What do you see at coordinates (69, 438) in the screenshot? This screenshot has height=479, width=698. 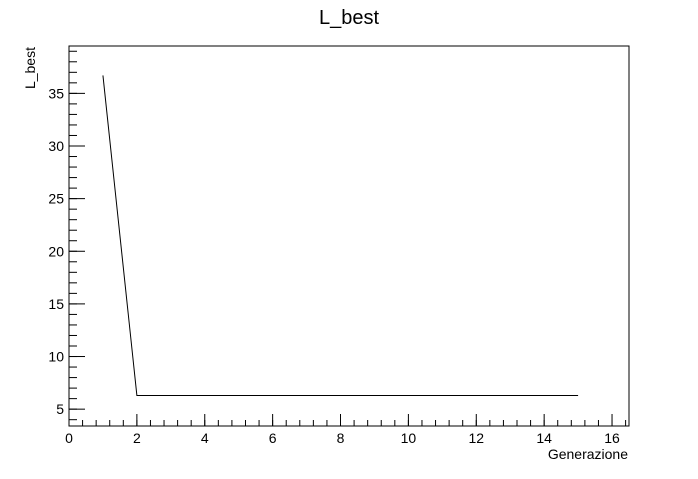 I see `x-tick-label: 0` at bounding box center [69, 438].